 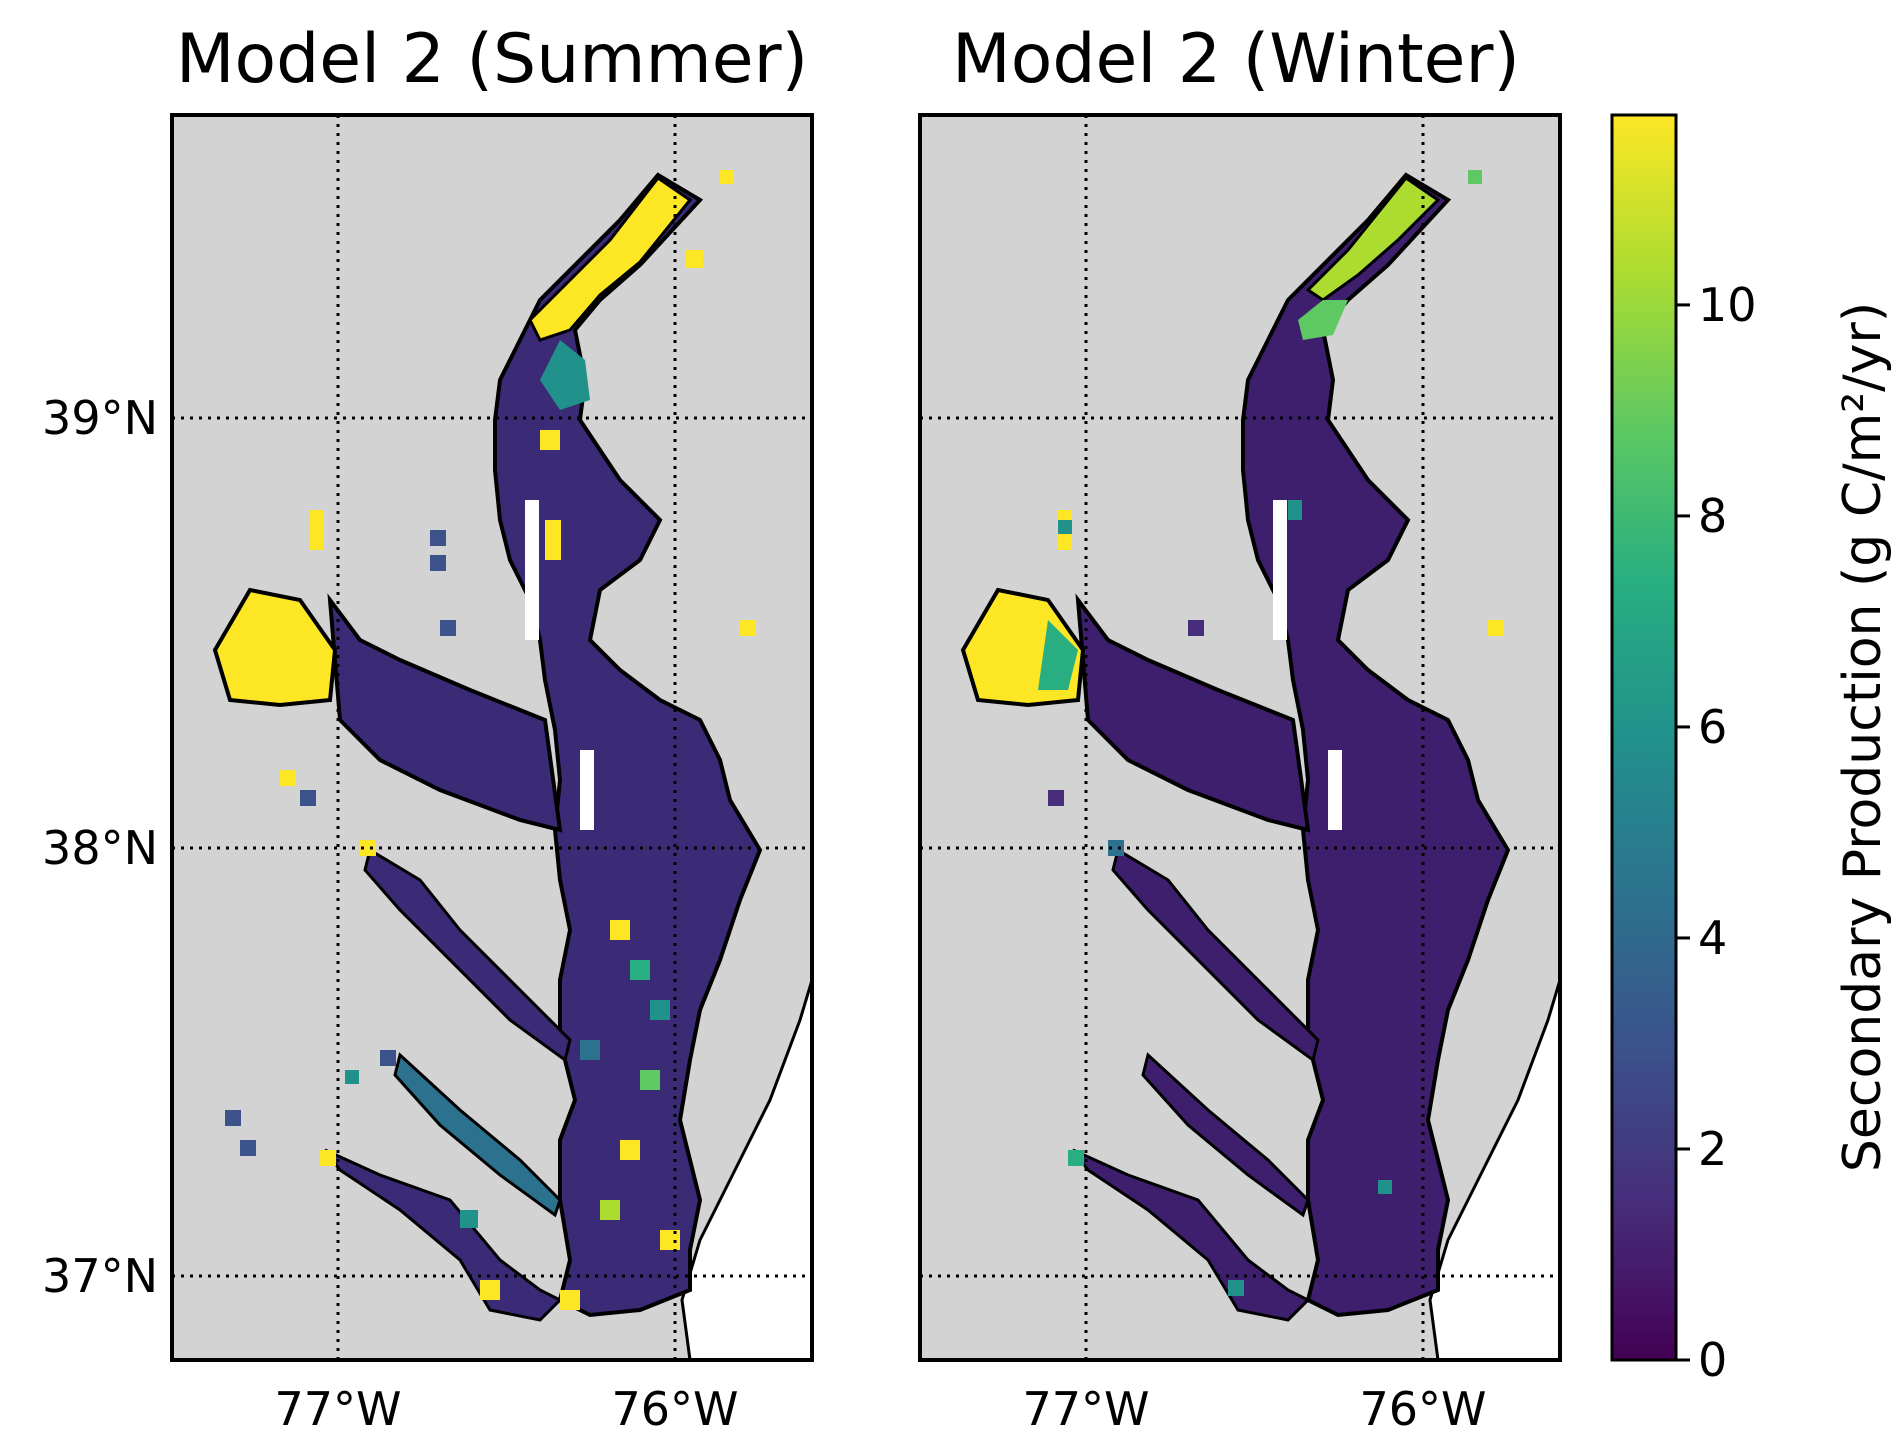 What do you see at coordinates (100, 848) in the screenshot?
I see `lat-tick-label: 38°N` at bounding box center [100, 848].